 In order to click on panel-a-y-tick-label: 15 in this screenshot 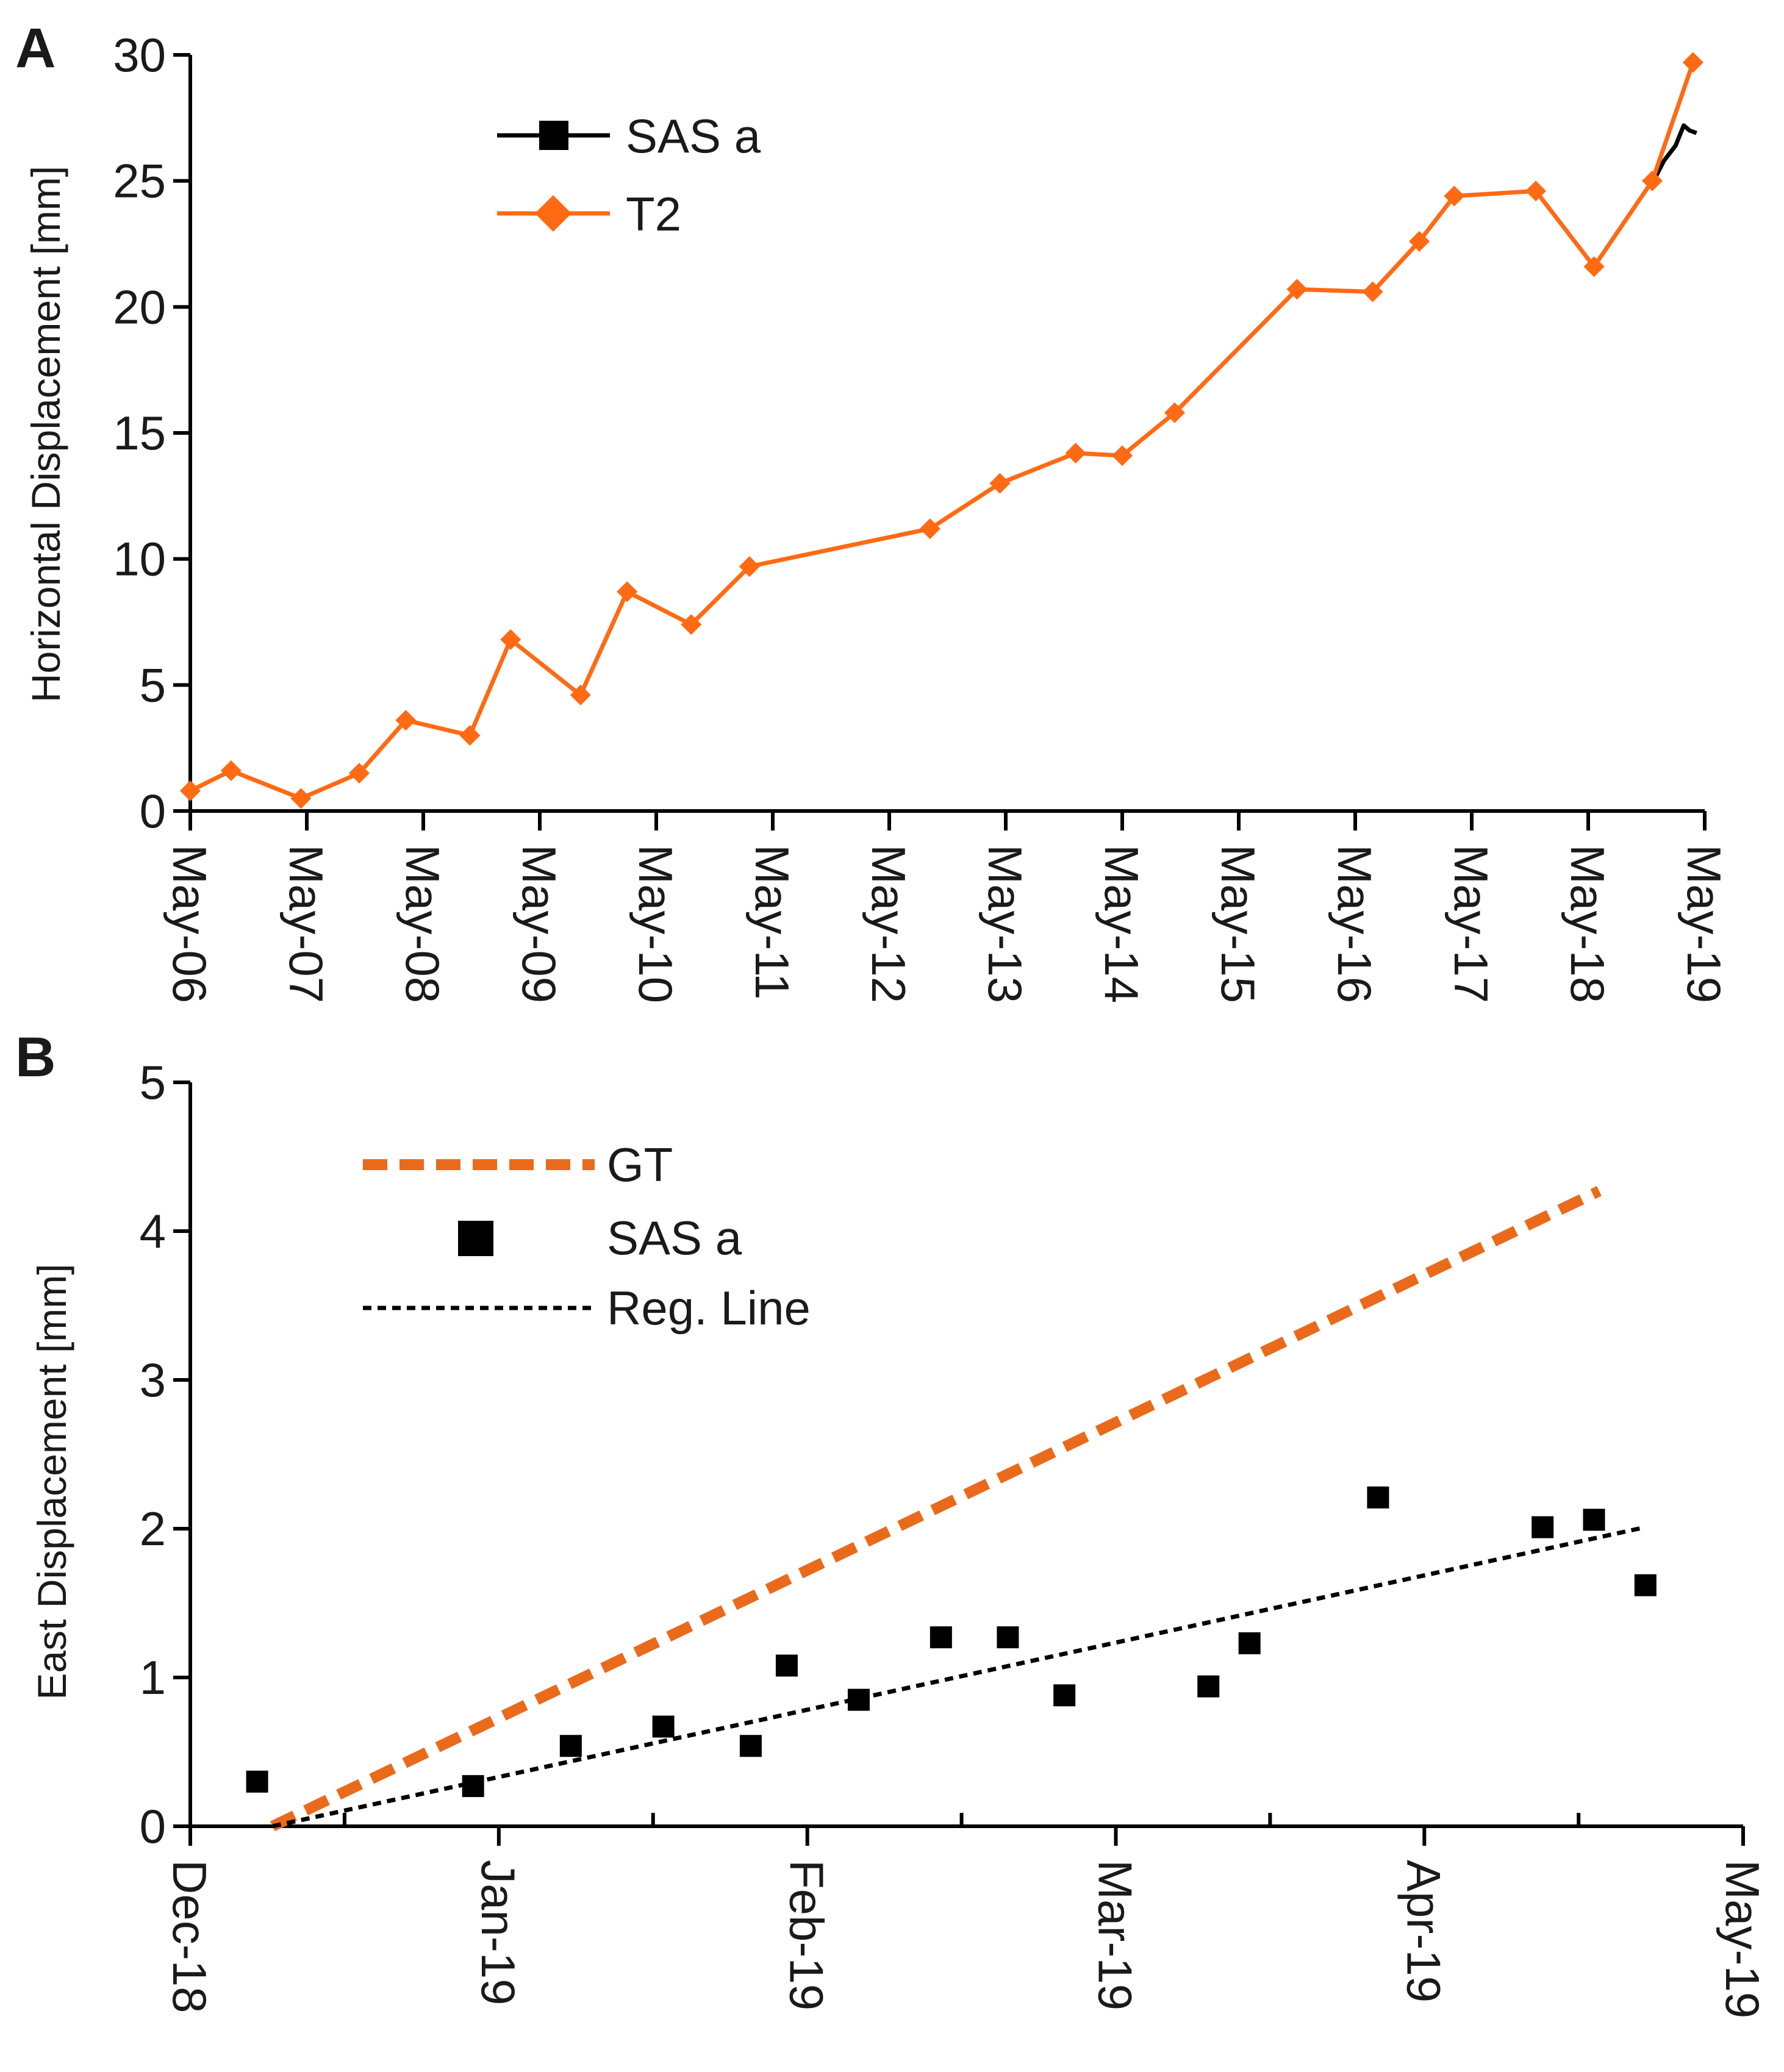, I will do `click(139, 433)`.